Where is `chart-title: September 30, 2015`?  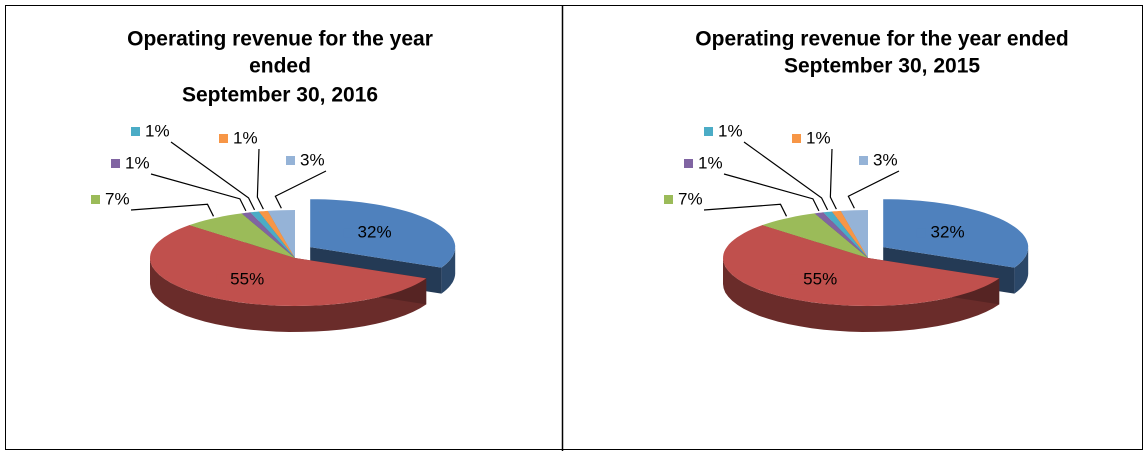 chart-title: September 30, 2015 is located at coordinates (882, 66).